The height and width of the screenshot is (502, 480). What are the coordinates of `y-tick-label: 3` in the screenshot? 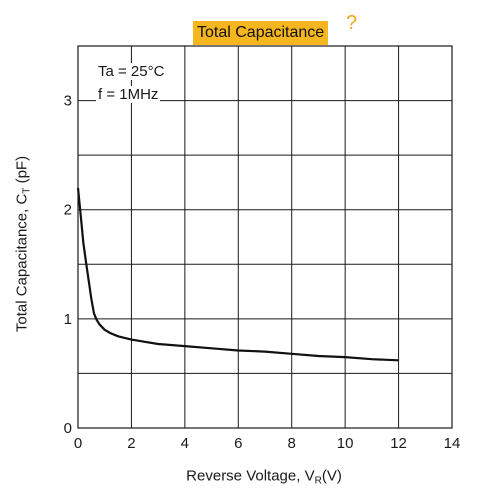 It's located at (68, 101).